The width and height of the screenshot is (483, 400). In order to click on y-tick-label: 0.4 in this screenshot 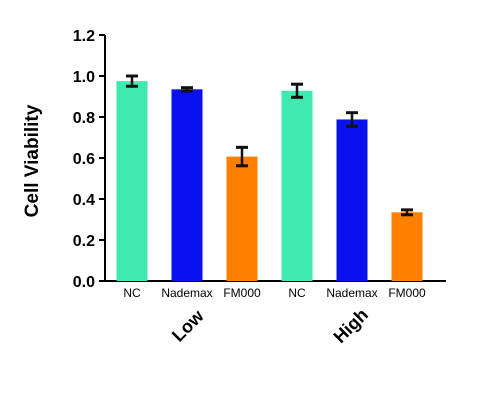, I will do `click(84, 200)`.